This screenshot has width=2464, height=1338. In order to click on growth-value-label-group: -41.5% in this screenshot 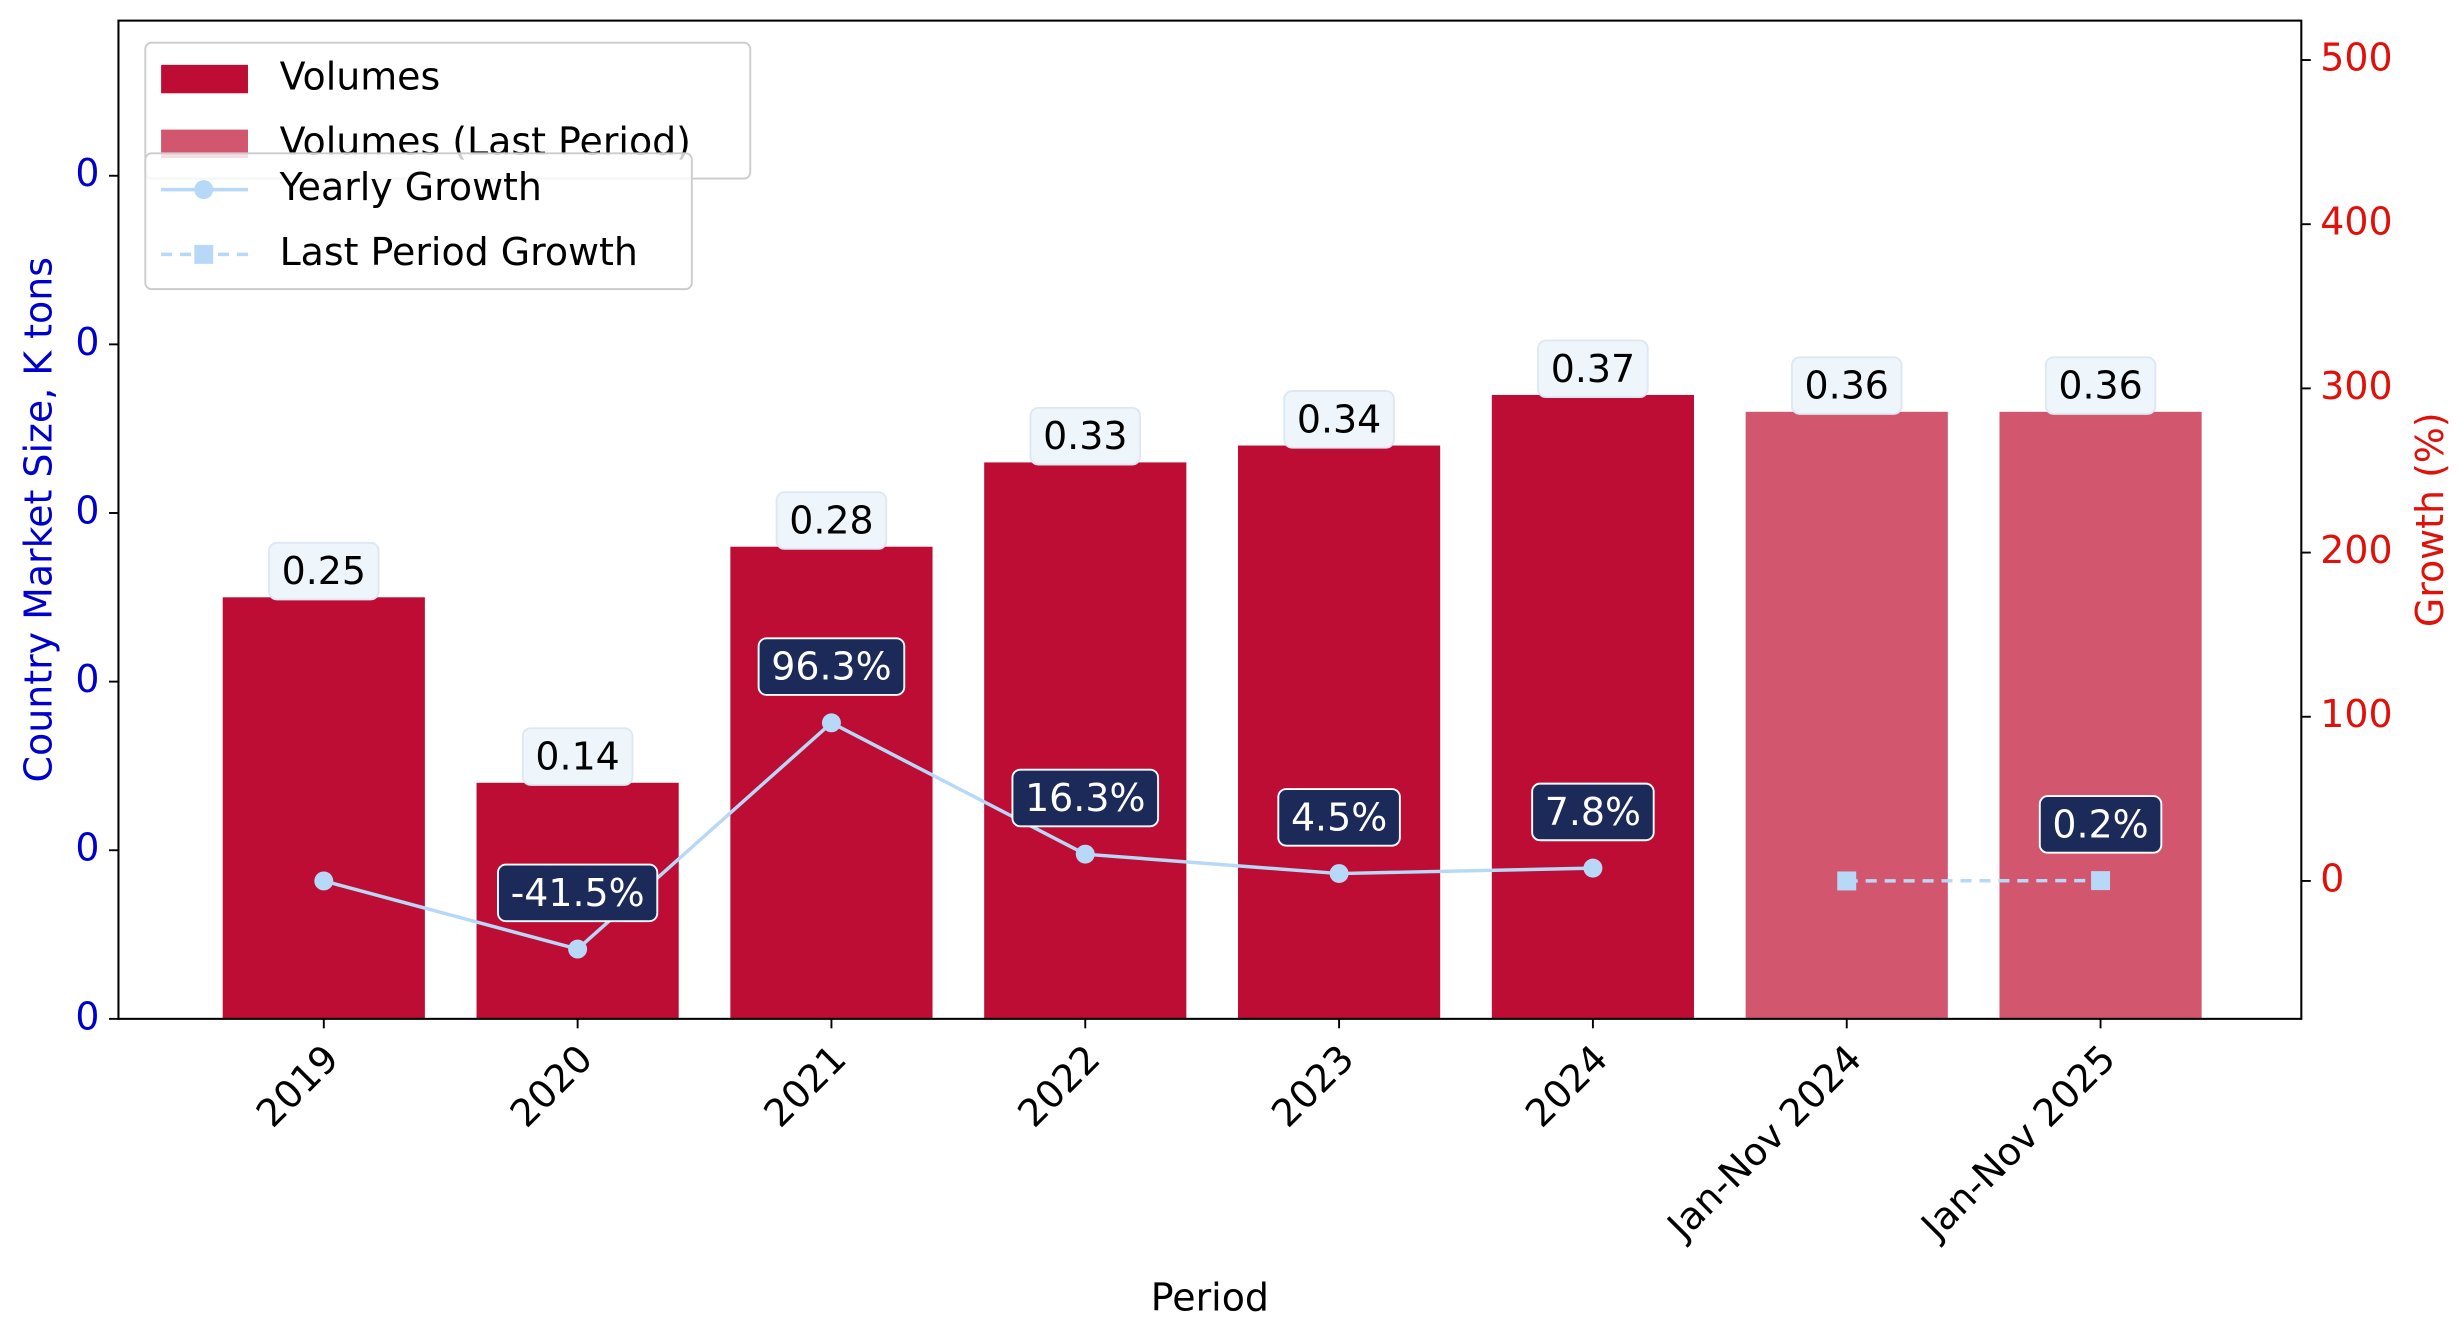, I will do `click(578, 893)`.